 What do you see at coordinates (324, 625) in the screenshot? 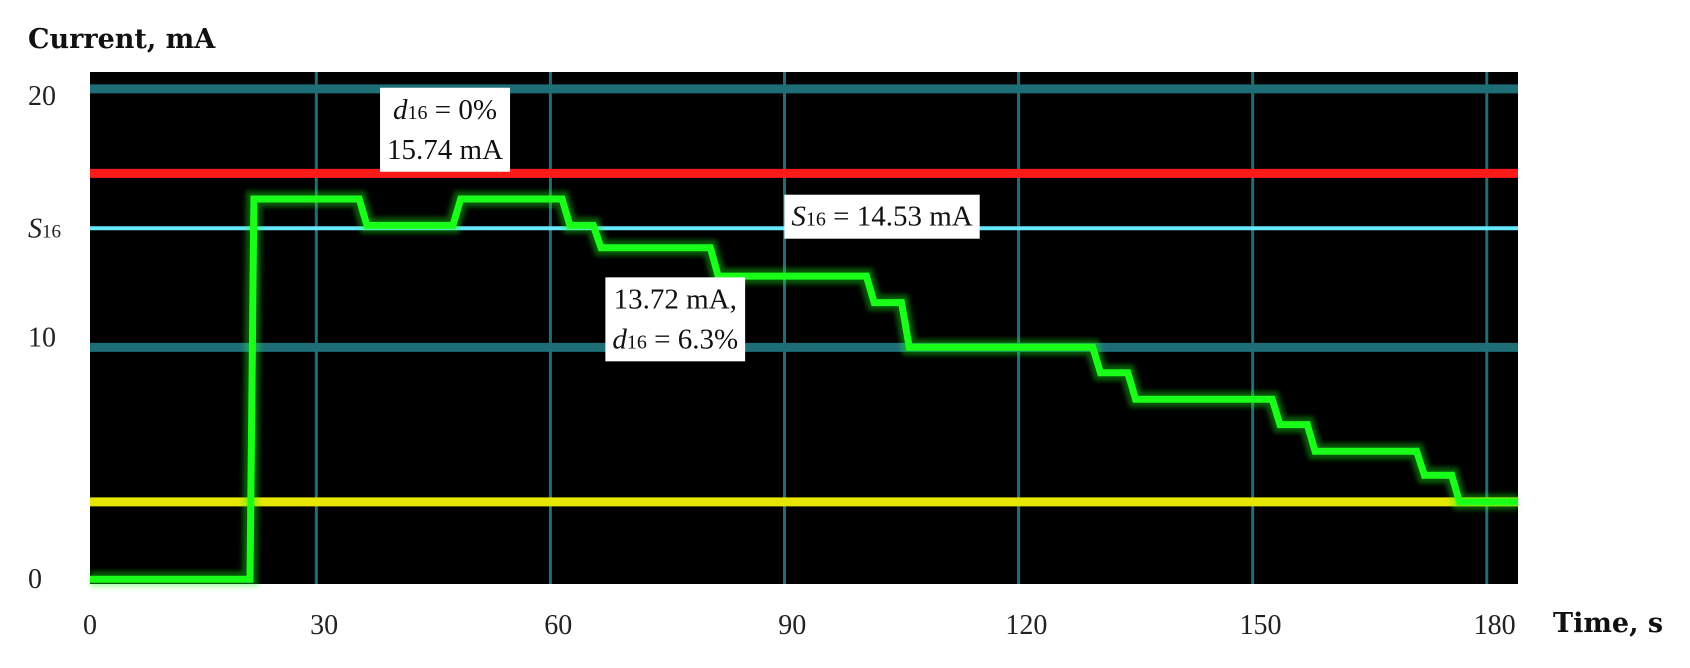
I see `x-tick-label: 30` at bounding box center [324, 625].